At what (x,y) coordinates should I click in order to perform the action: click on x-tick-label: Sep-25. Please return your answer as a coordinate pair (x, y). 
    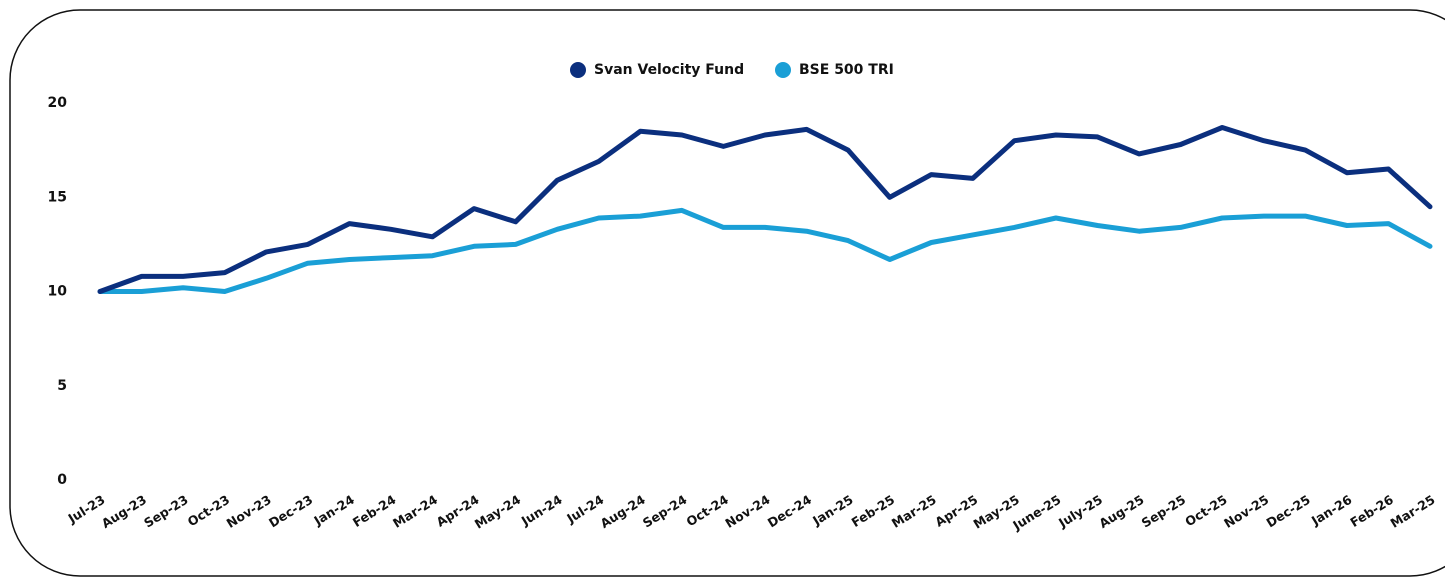
    Looking at the image, I should click on (1164, 511).